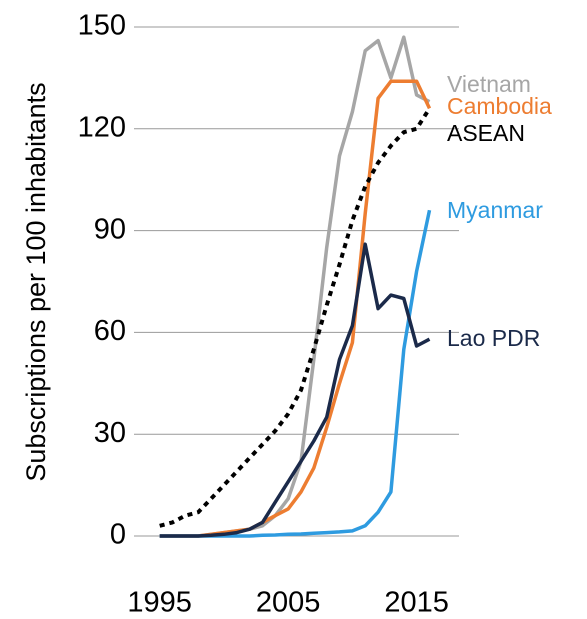 The height and width of the screenshot is (619, 587). I want to click on legend-label: Cambodia, so click(499, 106).